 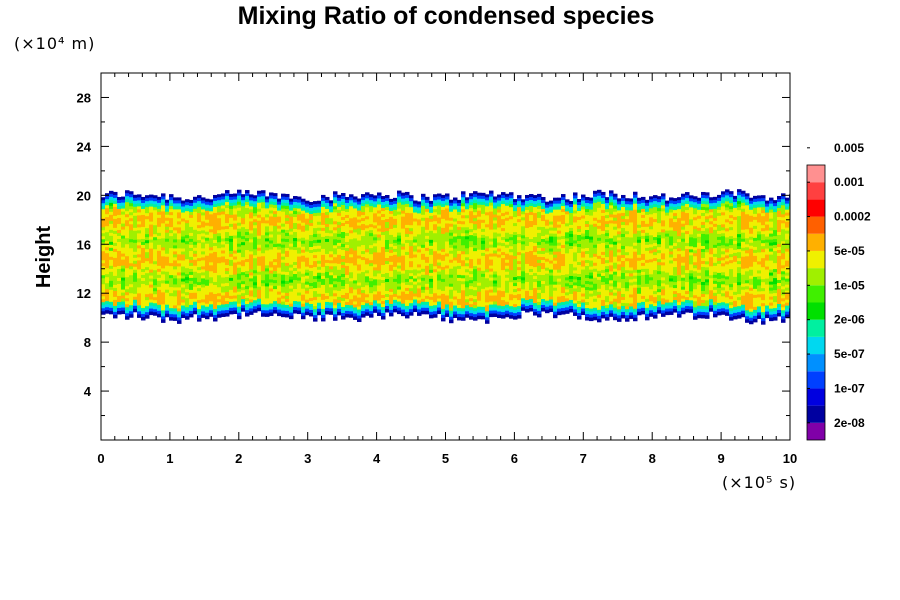 I want to click on colorbar-label: 2e-06, so click(x=849, y=320).